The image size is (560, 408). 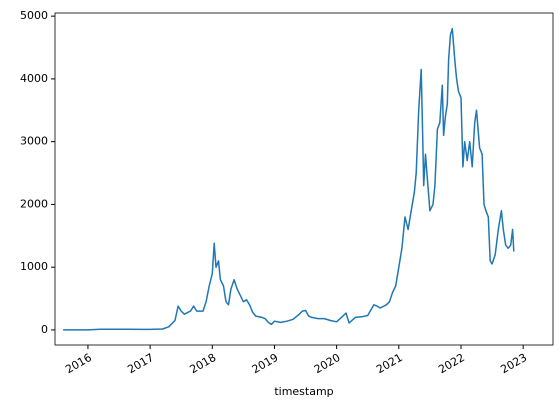 I want to click on x-axis-label: timestamp, so click(x=303, y=391).